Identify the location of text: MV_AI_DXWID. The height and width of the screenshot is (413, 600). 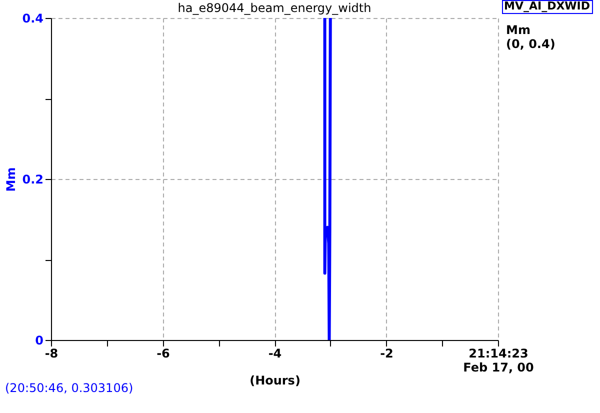
(547, 6).